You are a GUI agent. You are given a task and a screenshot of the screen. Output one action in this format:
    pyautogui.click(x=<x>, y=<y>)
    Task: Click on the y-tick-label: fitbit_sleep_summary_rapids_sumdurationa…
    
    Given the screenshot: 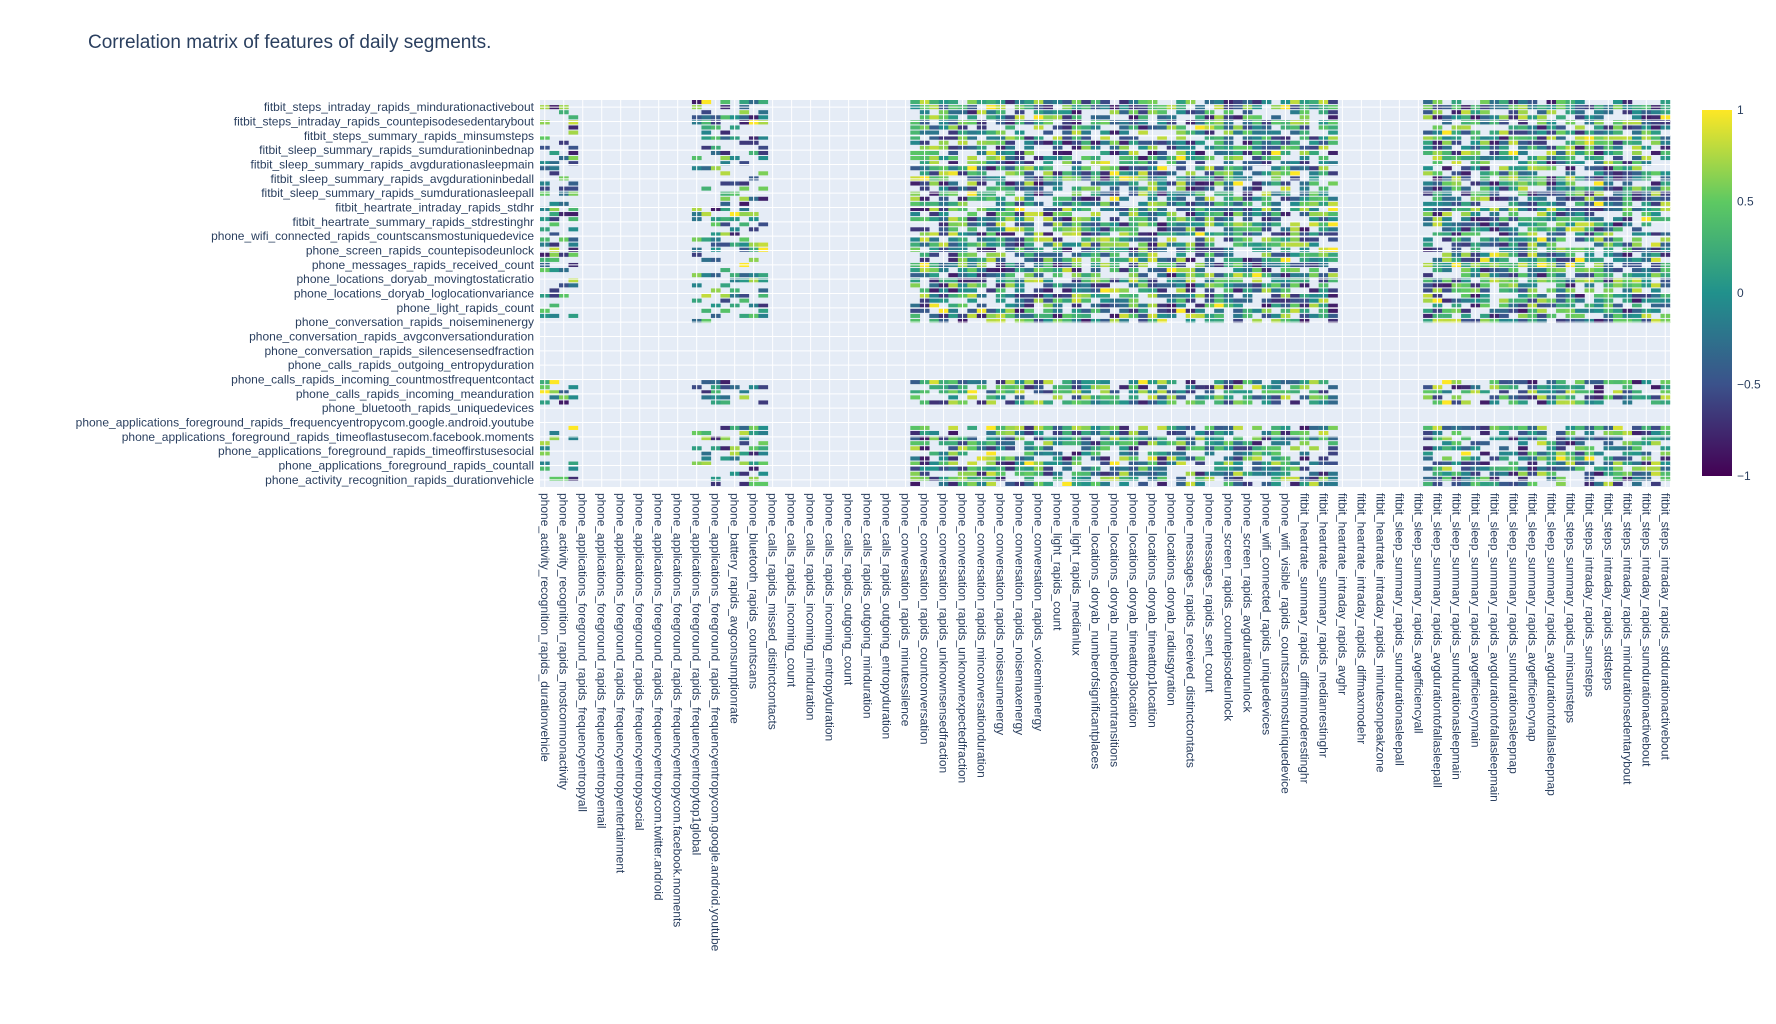 What is the action you would take?
    pyautogui.click(x=397, y=193)
    